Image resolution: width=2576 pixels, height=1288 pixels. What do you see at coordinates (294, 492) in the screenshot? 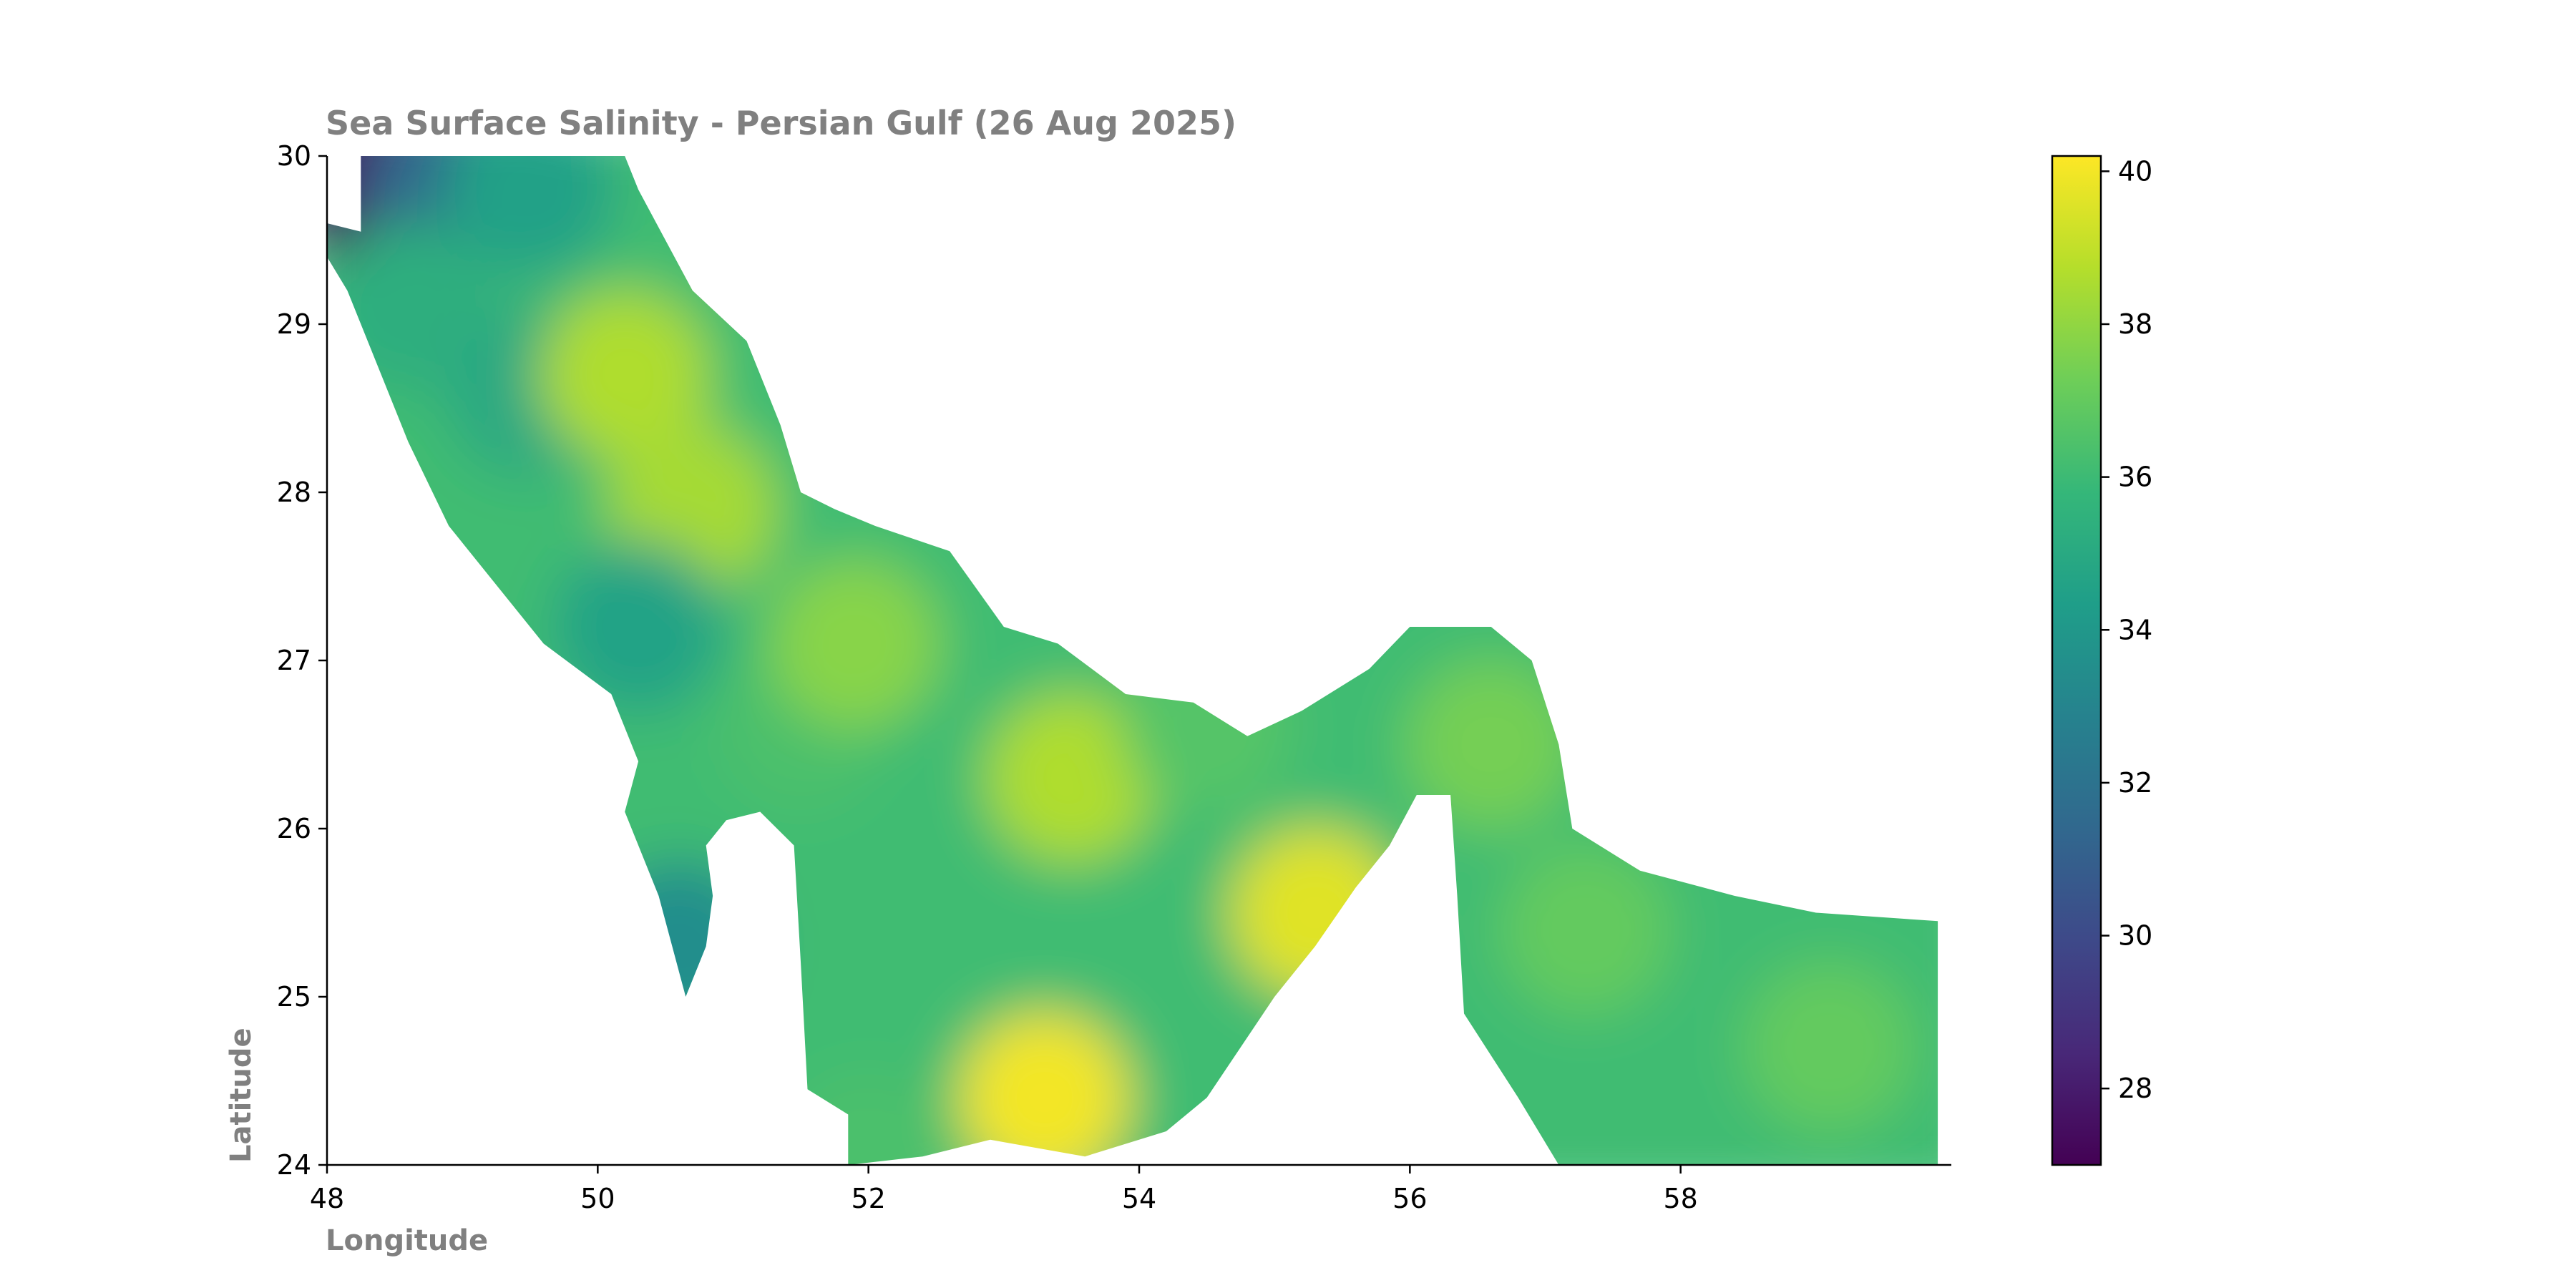
I see `y-tick-label: 28` at bounding box center [294, 492].